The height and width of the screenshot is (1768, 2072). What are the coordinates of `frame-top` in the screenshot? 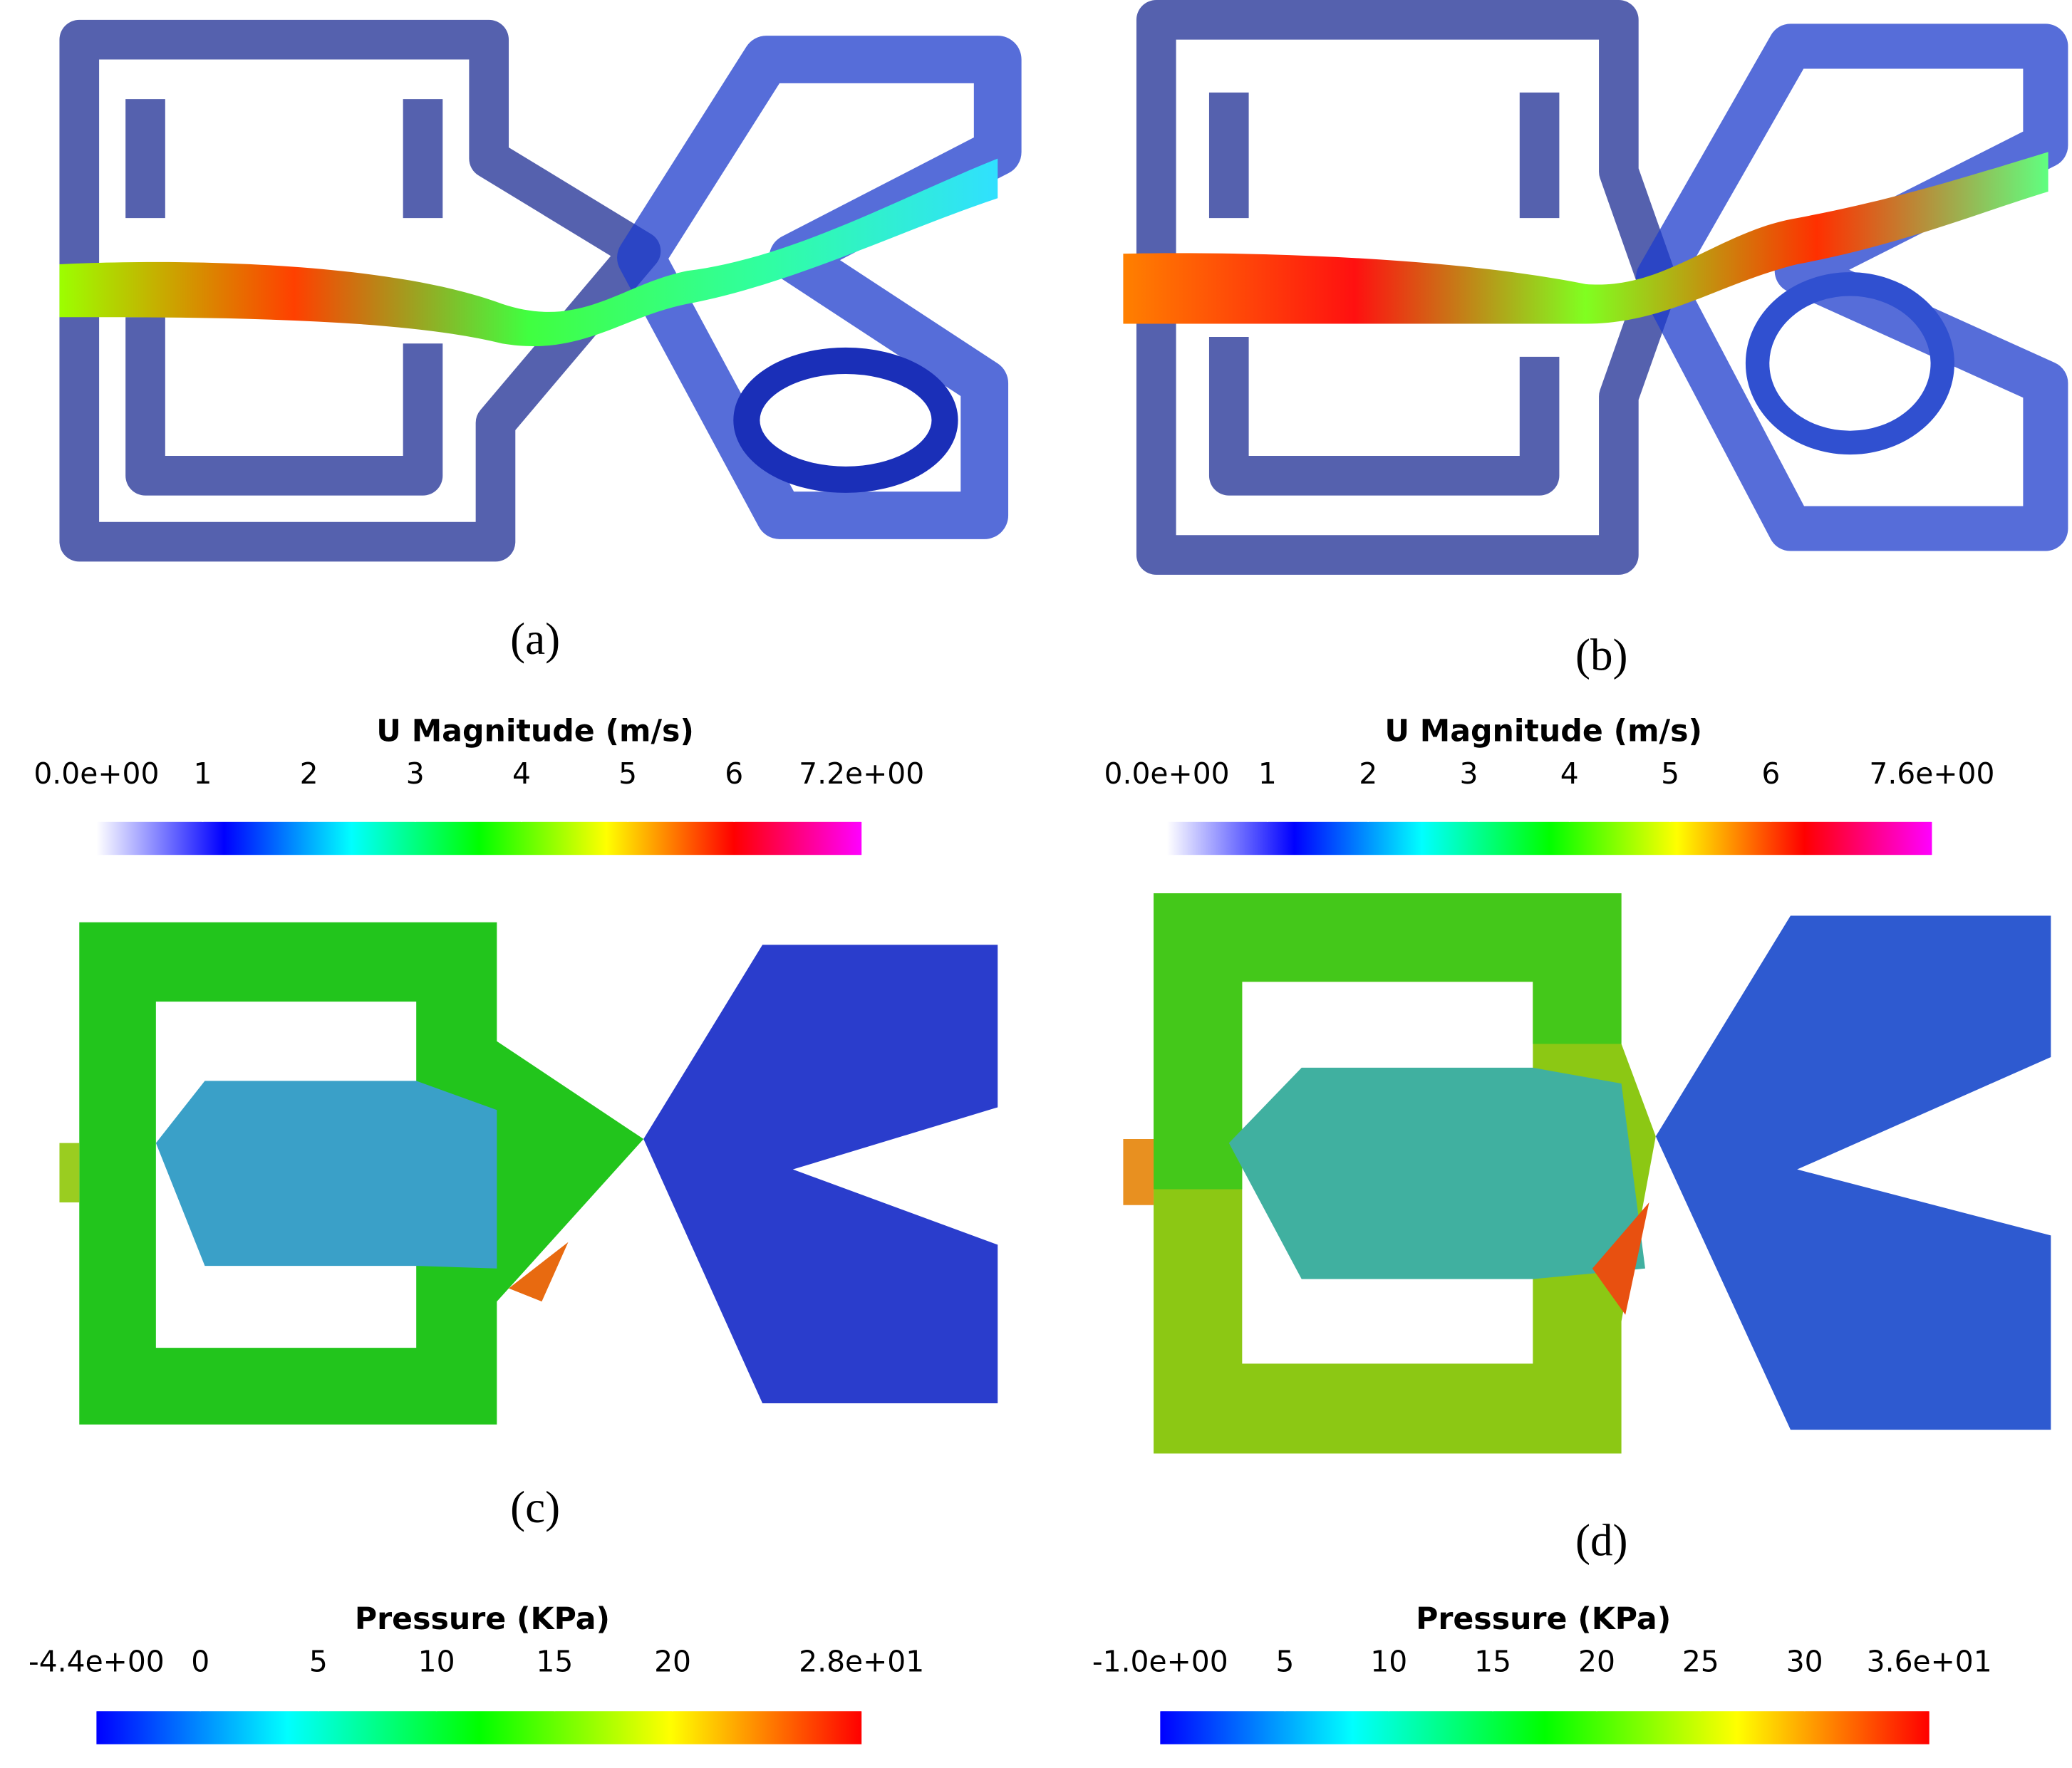 It's located at (1388, 1041).